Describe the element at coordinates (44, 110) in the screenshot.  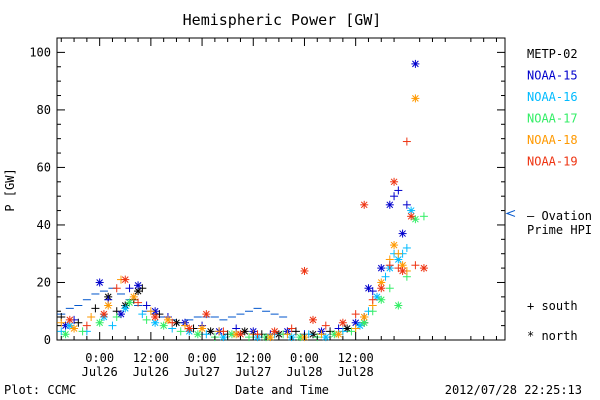
I see `y-tick-label: 80` at that location.